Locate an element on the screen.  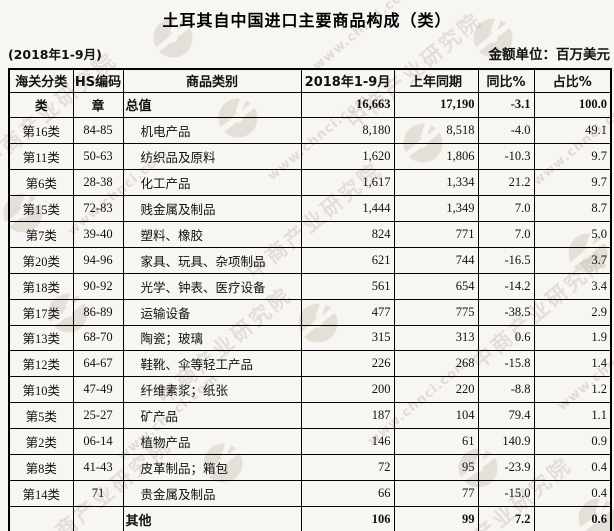
table-cell-name: 皮革制品；箱包 is located at coordinates (212, 467).